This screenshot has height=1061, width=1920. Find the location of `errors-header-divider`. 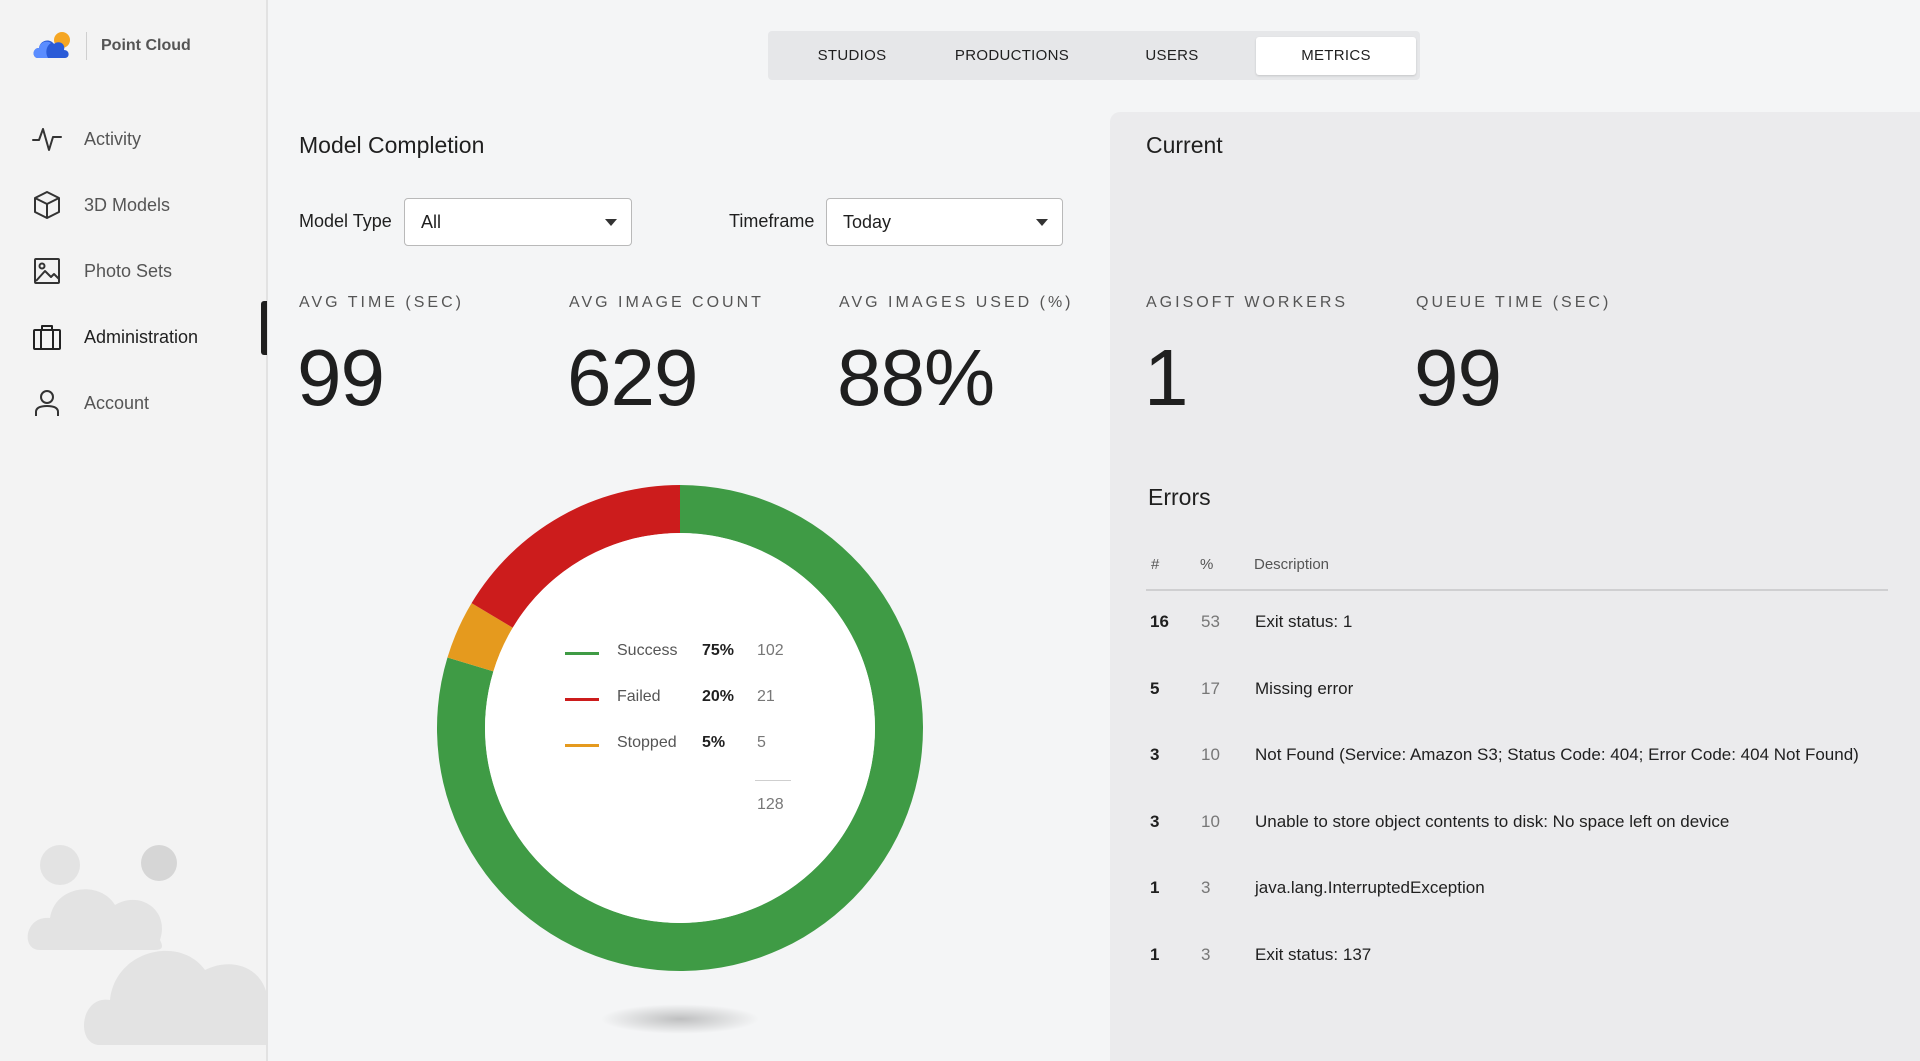

errors-header-divider is located at coordinates (1517, 590).